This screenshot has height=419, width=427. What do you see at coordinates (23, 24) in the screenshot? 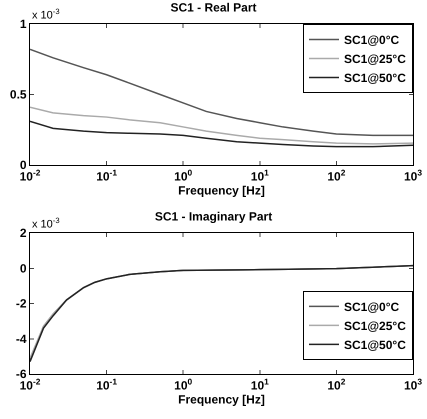
I see `y-tick-label: 1` at bounding box center [23, 24].